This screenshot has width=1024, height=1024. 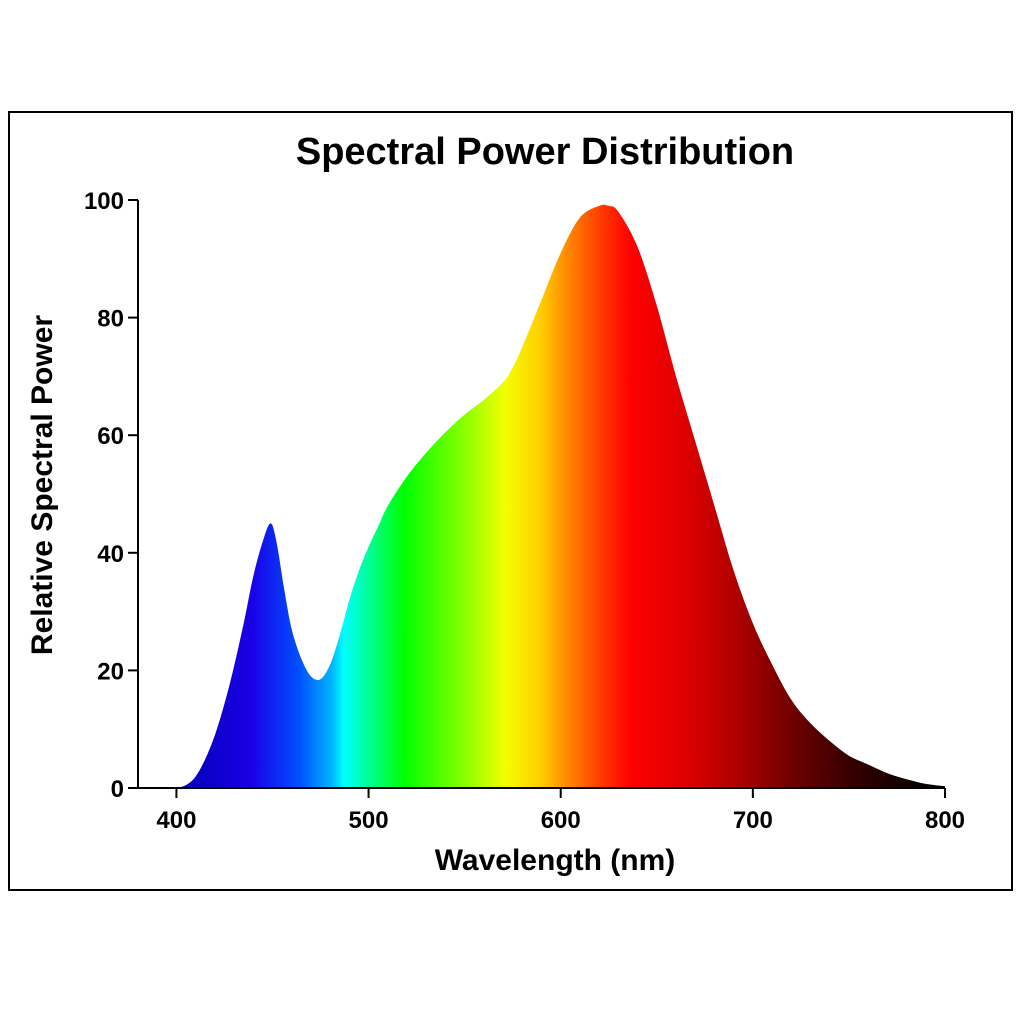 I want to click on y-tick-label: 100, so click(x=104, y=201).